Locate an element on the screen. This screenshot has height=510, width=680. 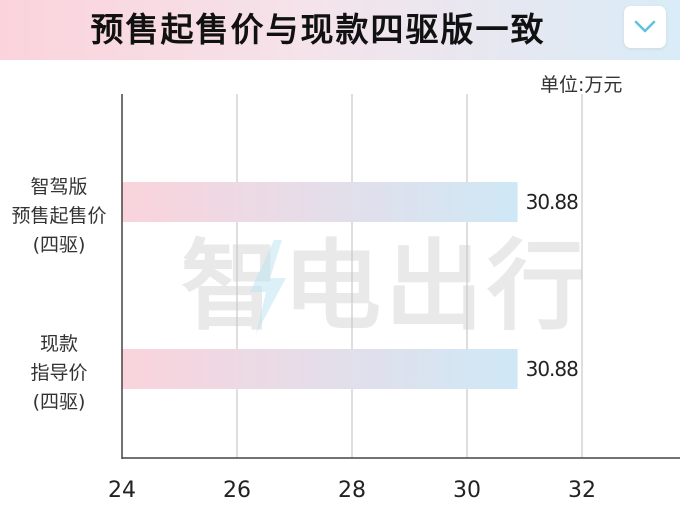
title-banner: 预售起售价与现款四驱版一致 is located at coordinates (340, 30).